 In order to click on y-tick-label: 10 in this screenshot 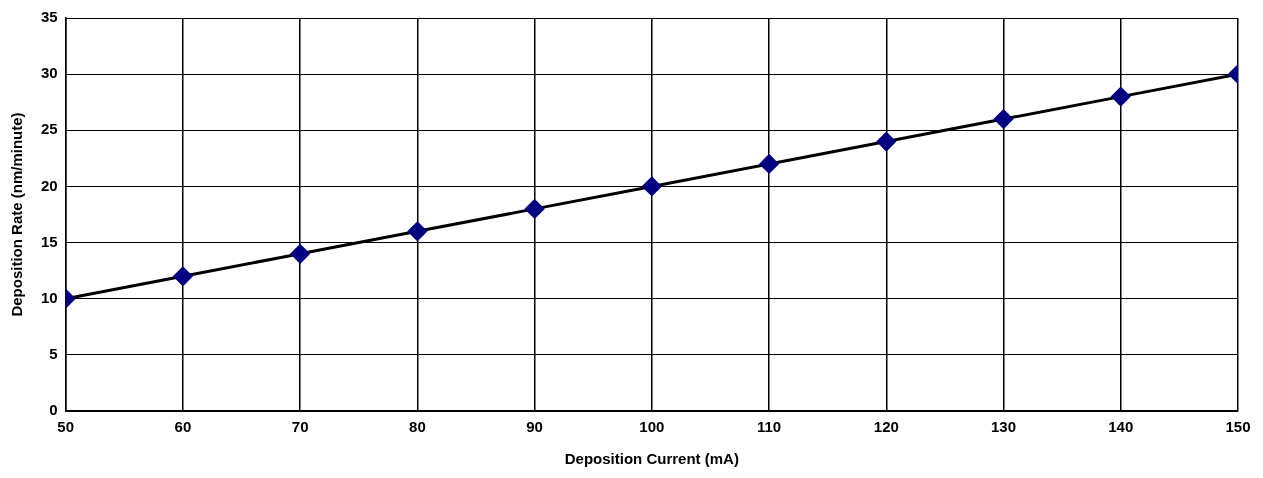, I will do `click(49, 297)`.